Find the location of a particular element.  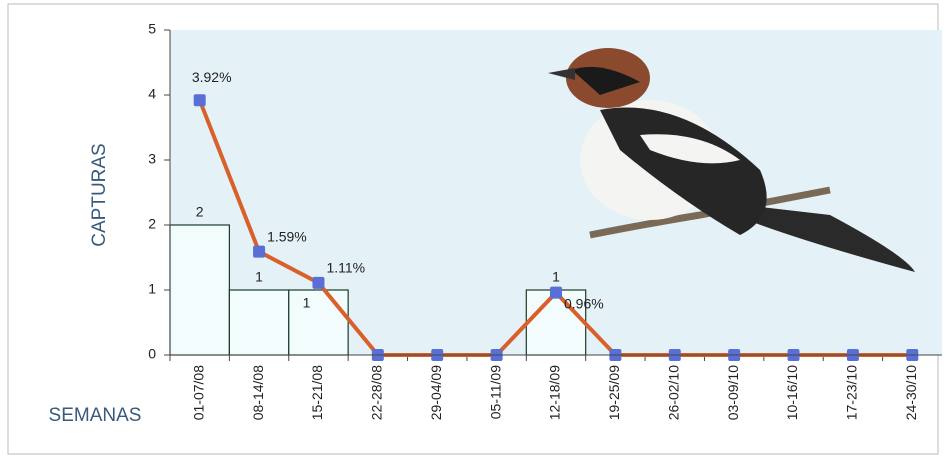

x-tick-label: 29-04/09 is located at coordinates (436, 392).